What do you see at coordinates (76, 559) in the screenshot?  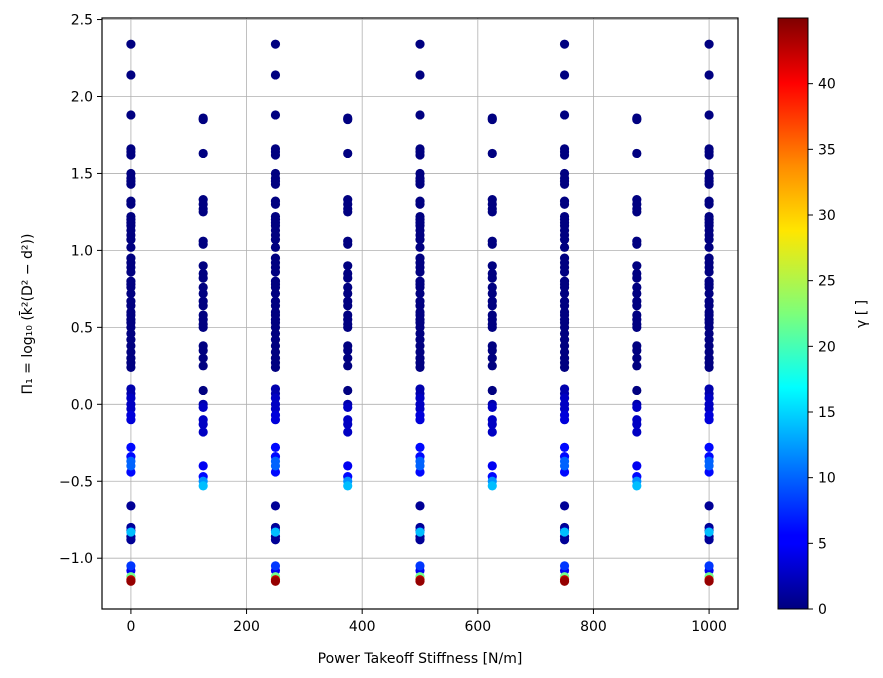 I see `y-tick-label: −1.0` at bounding box center [76, 559].